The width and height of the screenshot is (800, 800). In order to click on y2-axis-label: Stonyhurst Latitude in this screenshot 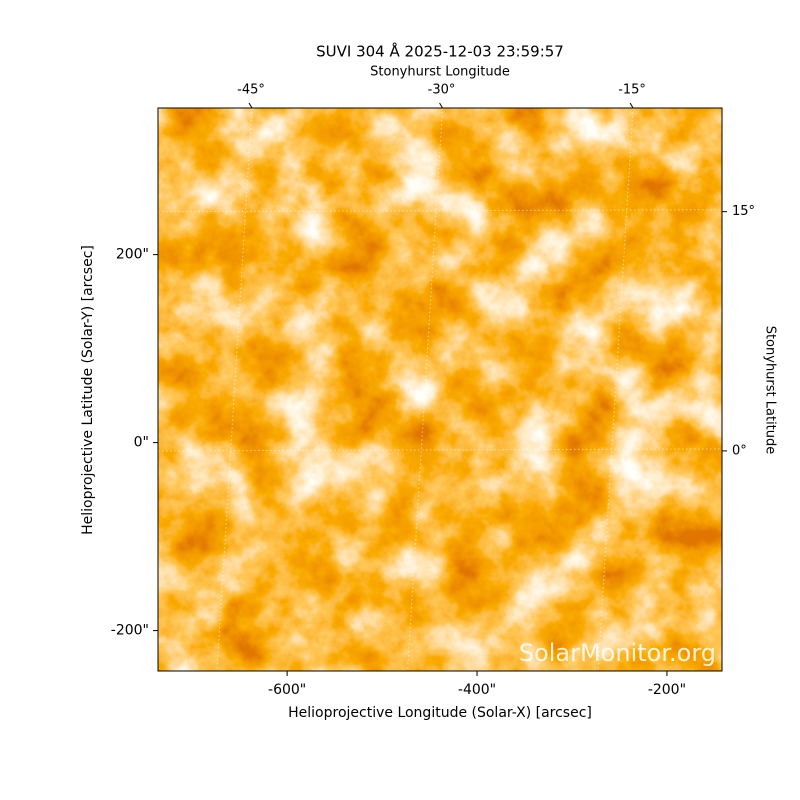, I will do `click(770, 390)`.